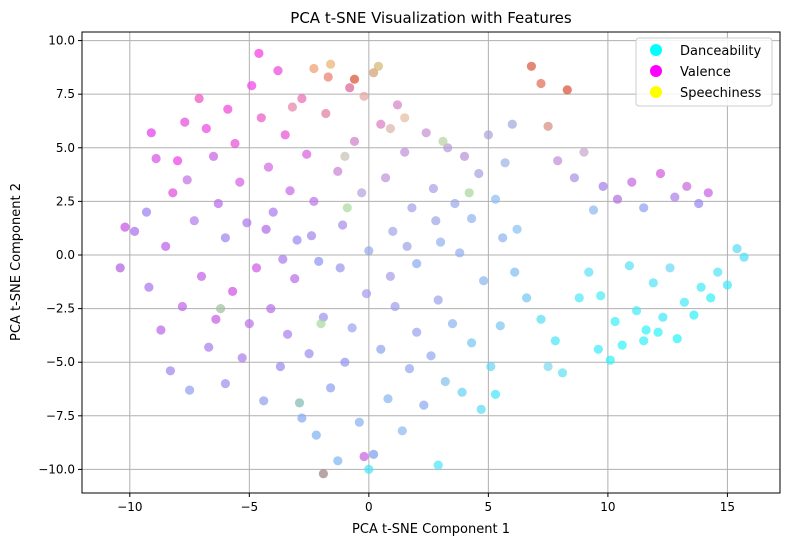 The height and width of the screenshot is (547, 789). I want to click on y-axis-ticks: −10.0 −7.5 −5.0 −2.5 0.0 2.5 5.0 7.5 10.0, so click(60, 255).